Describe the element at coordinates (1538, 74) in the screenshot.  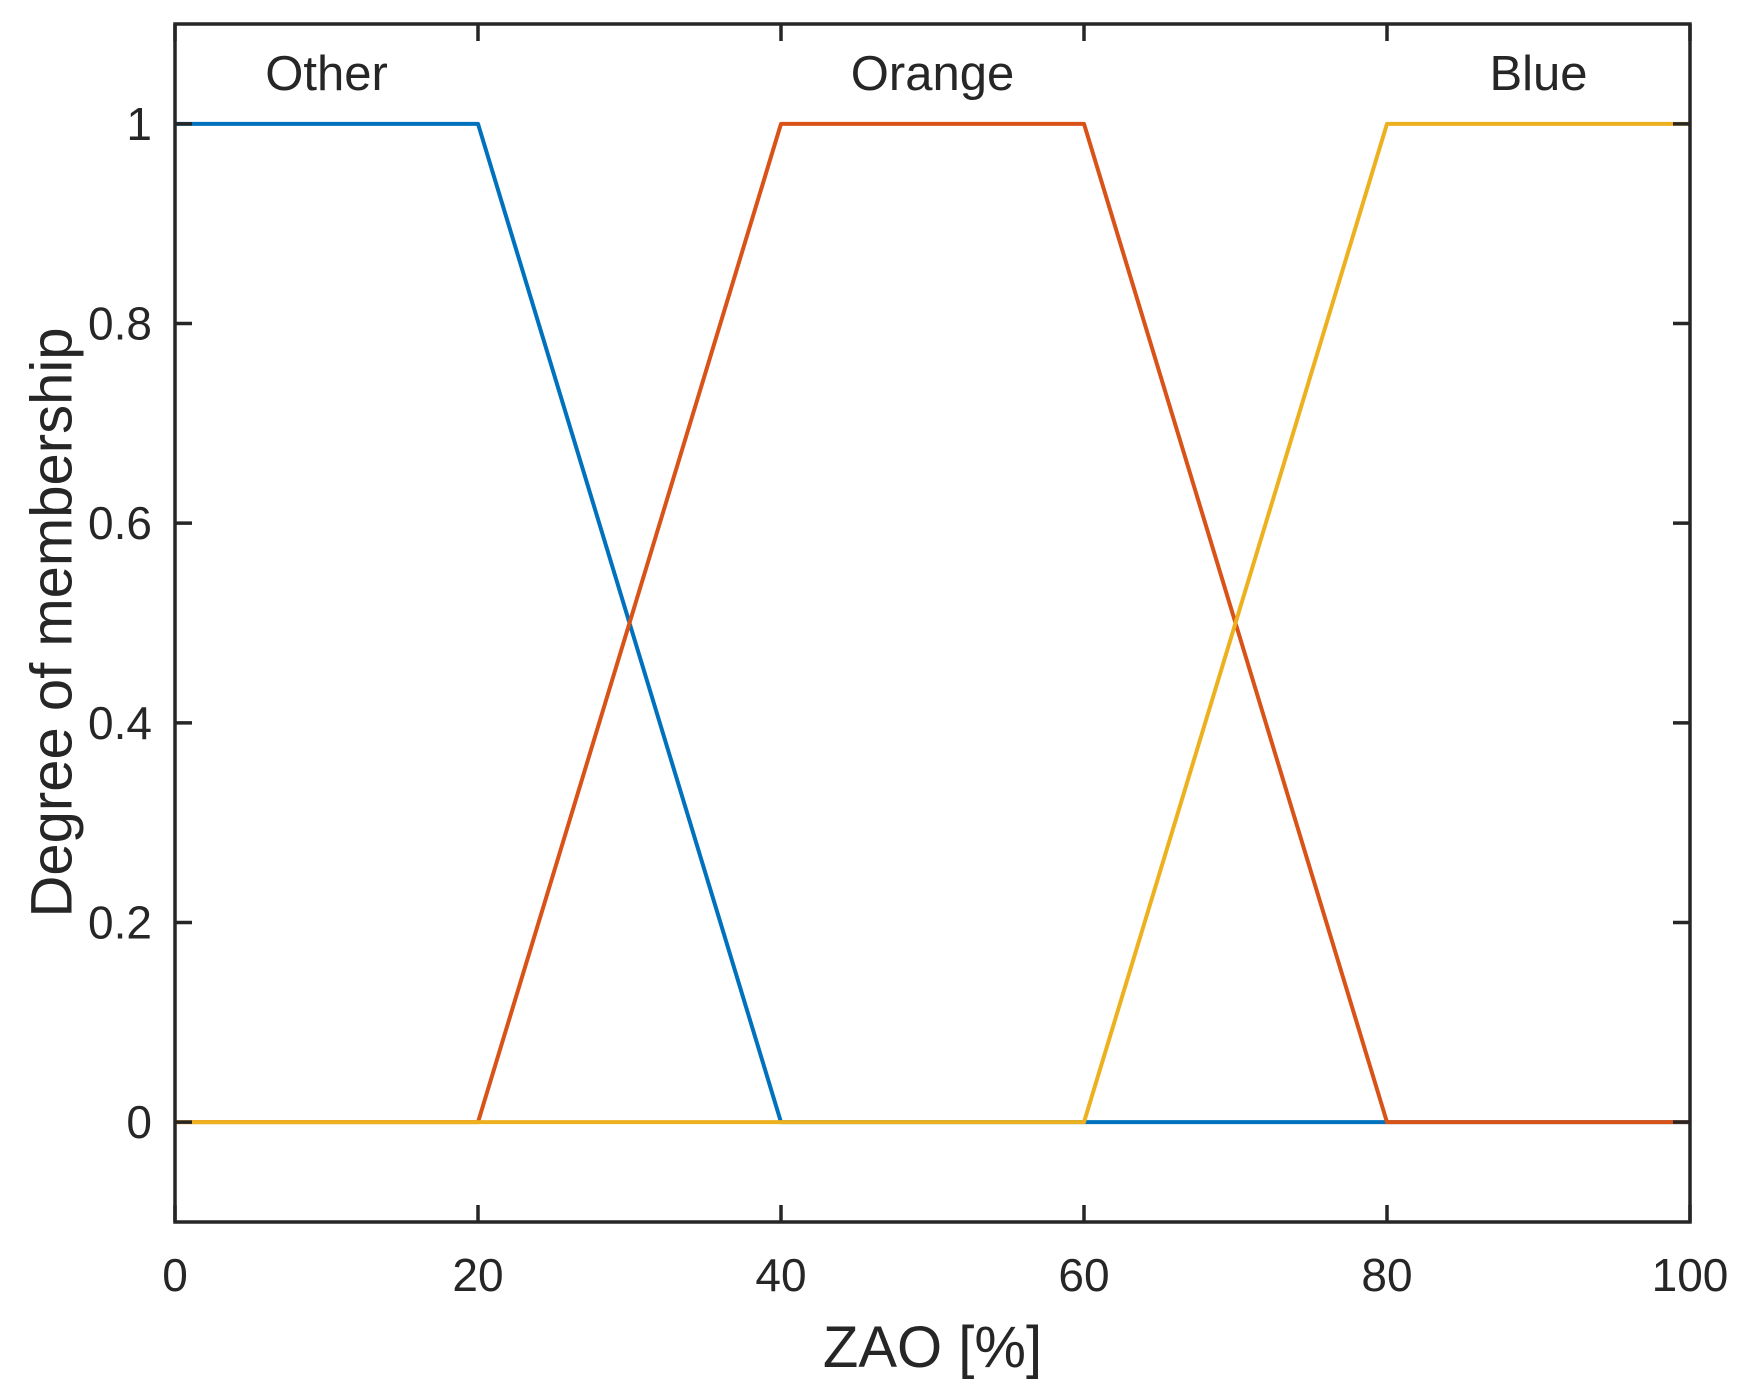
I see `annotation-blue: Blue` at that location.